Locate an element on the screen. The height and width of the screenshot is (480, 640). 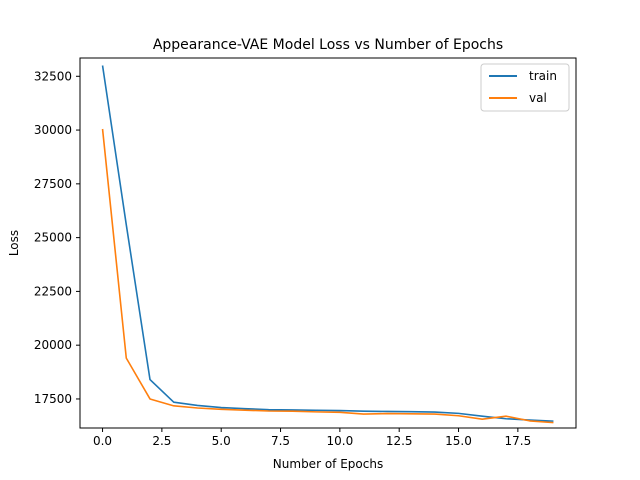
x-tick-label: 0.0 is located at coordinates (102, 441).